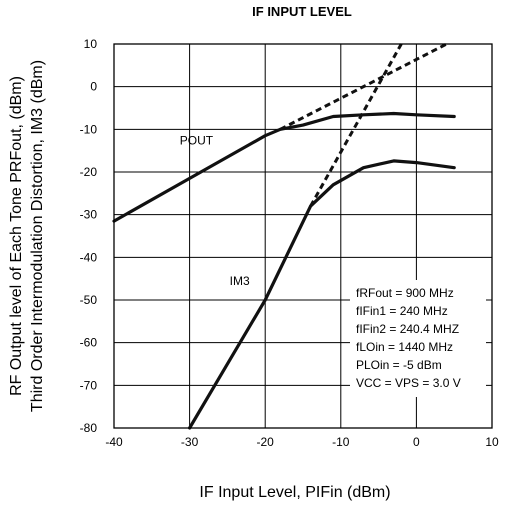 The width and height of the screenshot is (508, 510). I want to click on y-tick-label: -50, so click(89, 300).